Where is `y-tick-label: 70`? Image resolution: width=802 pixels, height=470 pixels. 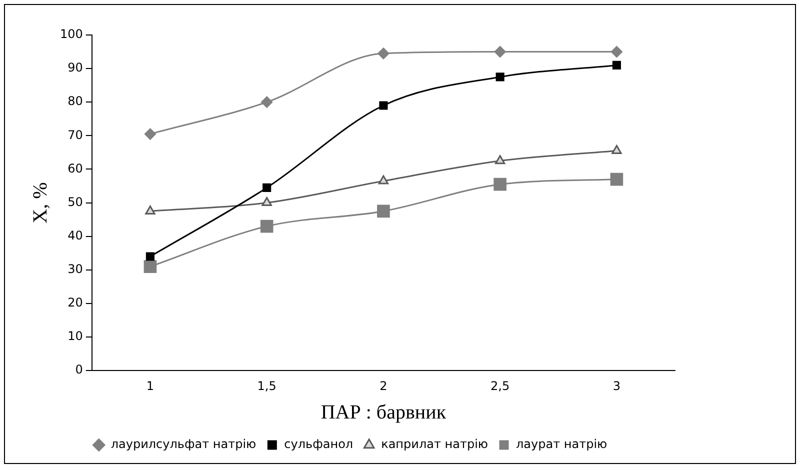 y-tick-label: 70 is located at coordinates (75, 135).